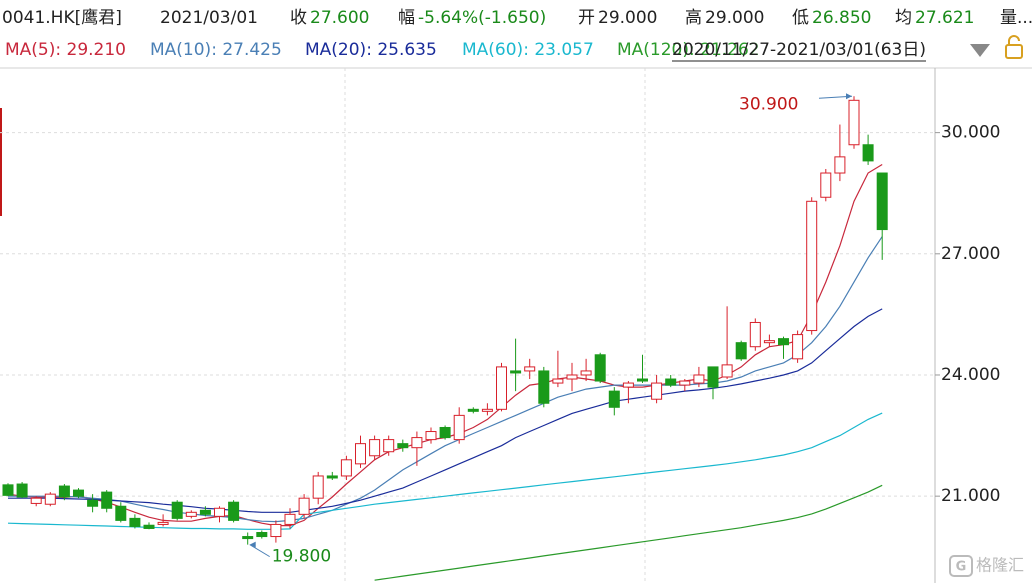 Image resolution: width=1032 pixels, height=583 pixels. Describe the element at coordinates (406, 18) in the screenshot. I see `header-field: 幅` at that location.